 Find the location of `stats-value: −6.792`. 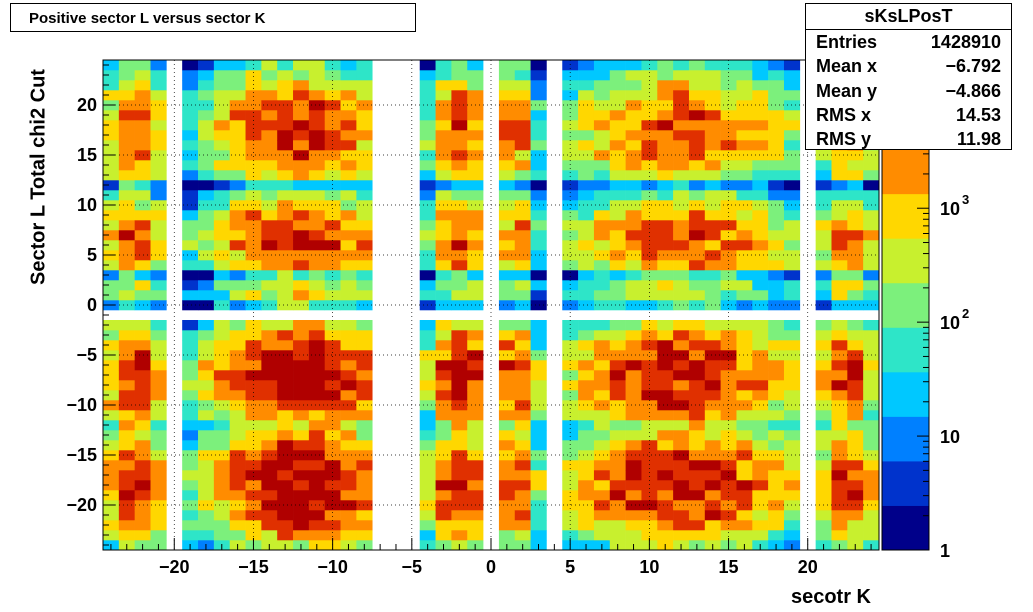

stats-value: −6.792 is located at coordinates (973, 66).